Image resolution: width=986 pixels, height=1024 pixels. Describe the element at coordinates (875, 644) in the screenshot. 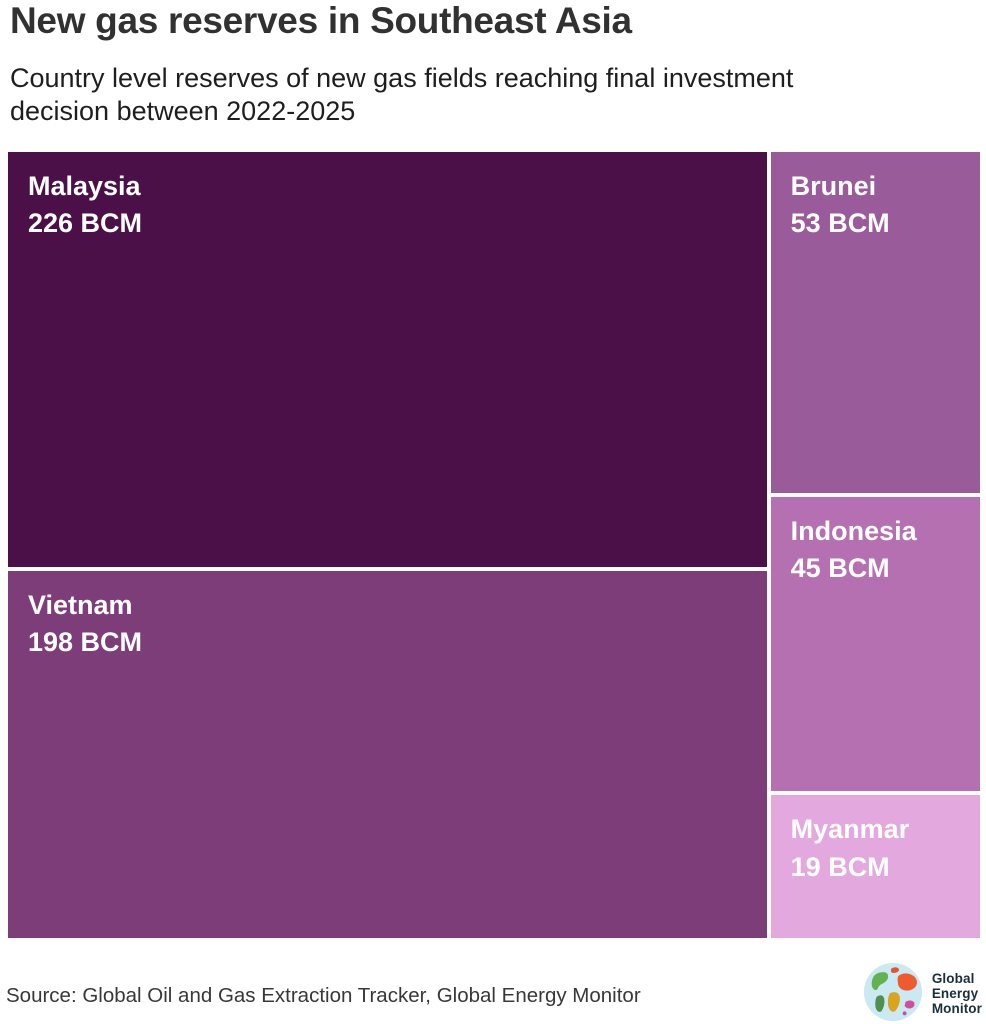

I see `treemap-block-indonesia: Indonesia 45 BCM` at that location.